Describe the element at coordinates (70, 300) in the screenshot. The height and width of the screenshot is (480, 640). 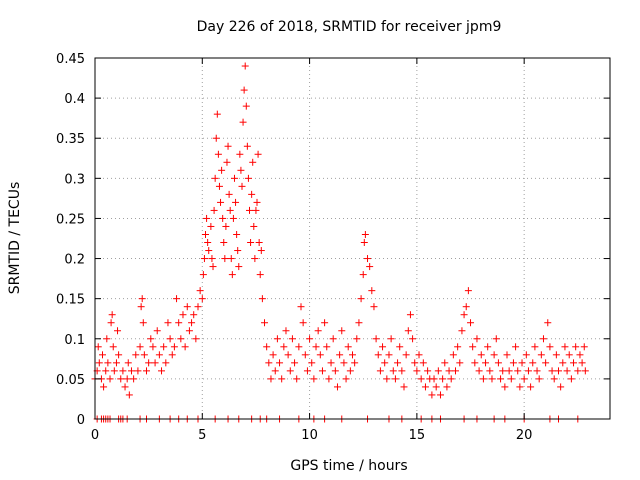
I see `y-tick-label: 0.15` at that location.